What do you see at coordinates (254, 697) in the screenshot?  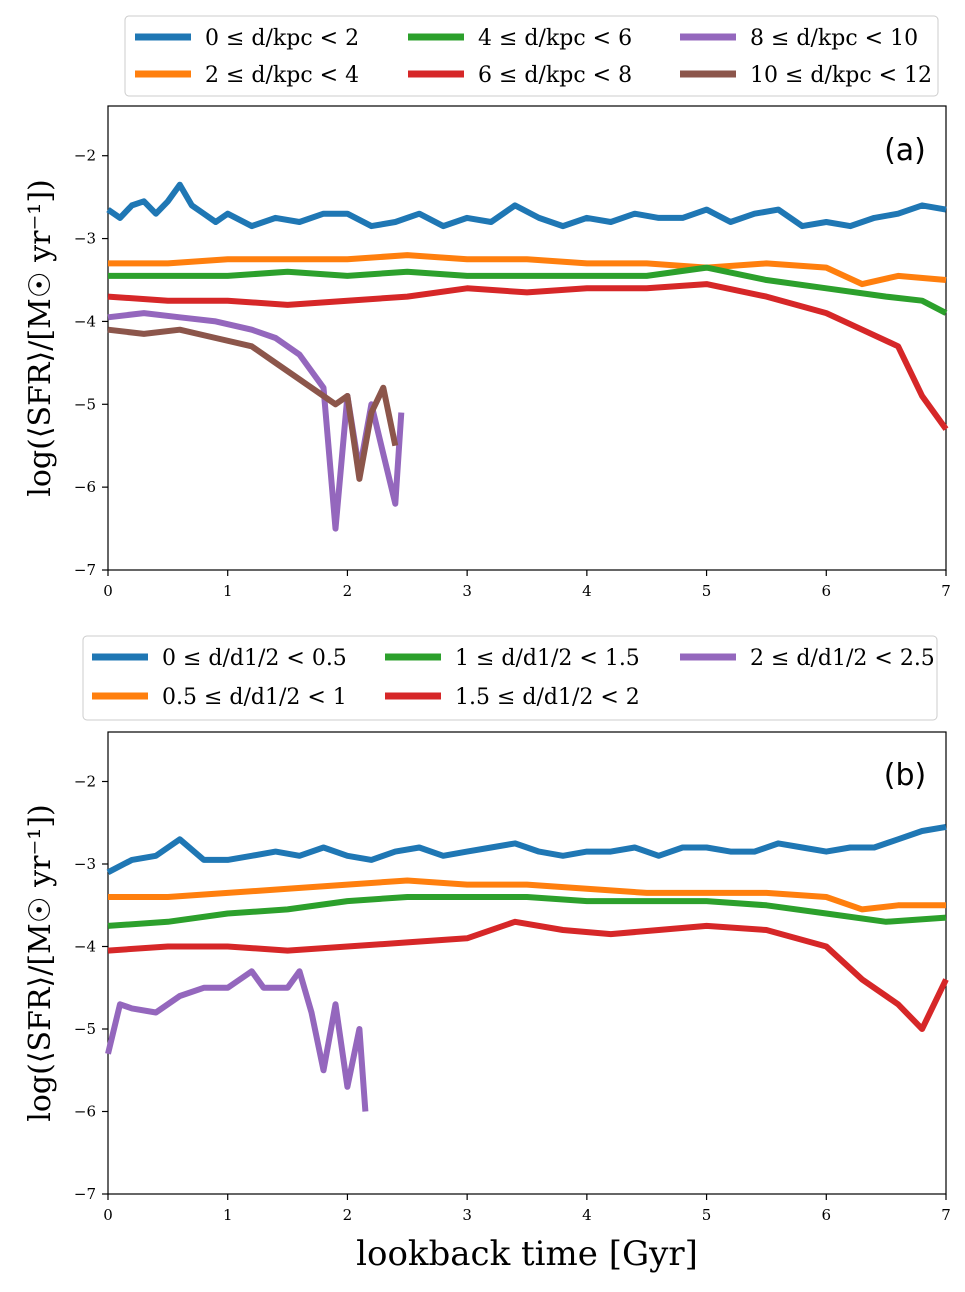 I see `legend-label: 0.5 ≤ d/d1/2 < 1` at bounding box center [254, 697].